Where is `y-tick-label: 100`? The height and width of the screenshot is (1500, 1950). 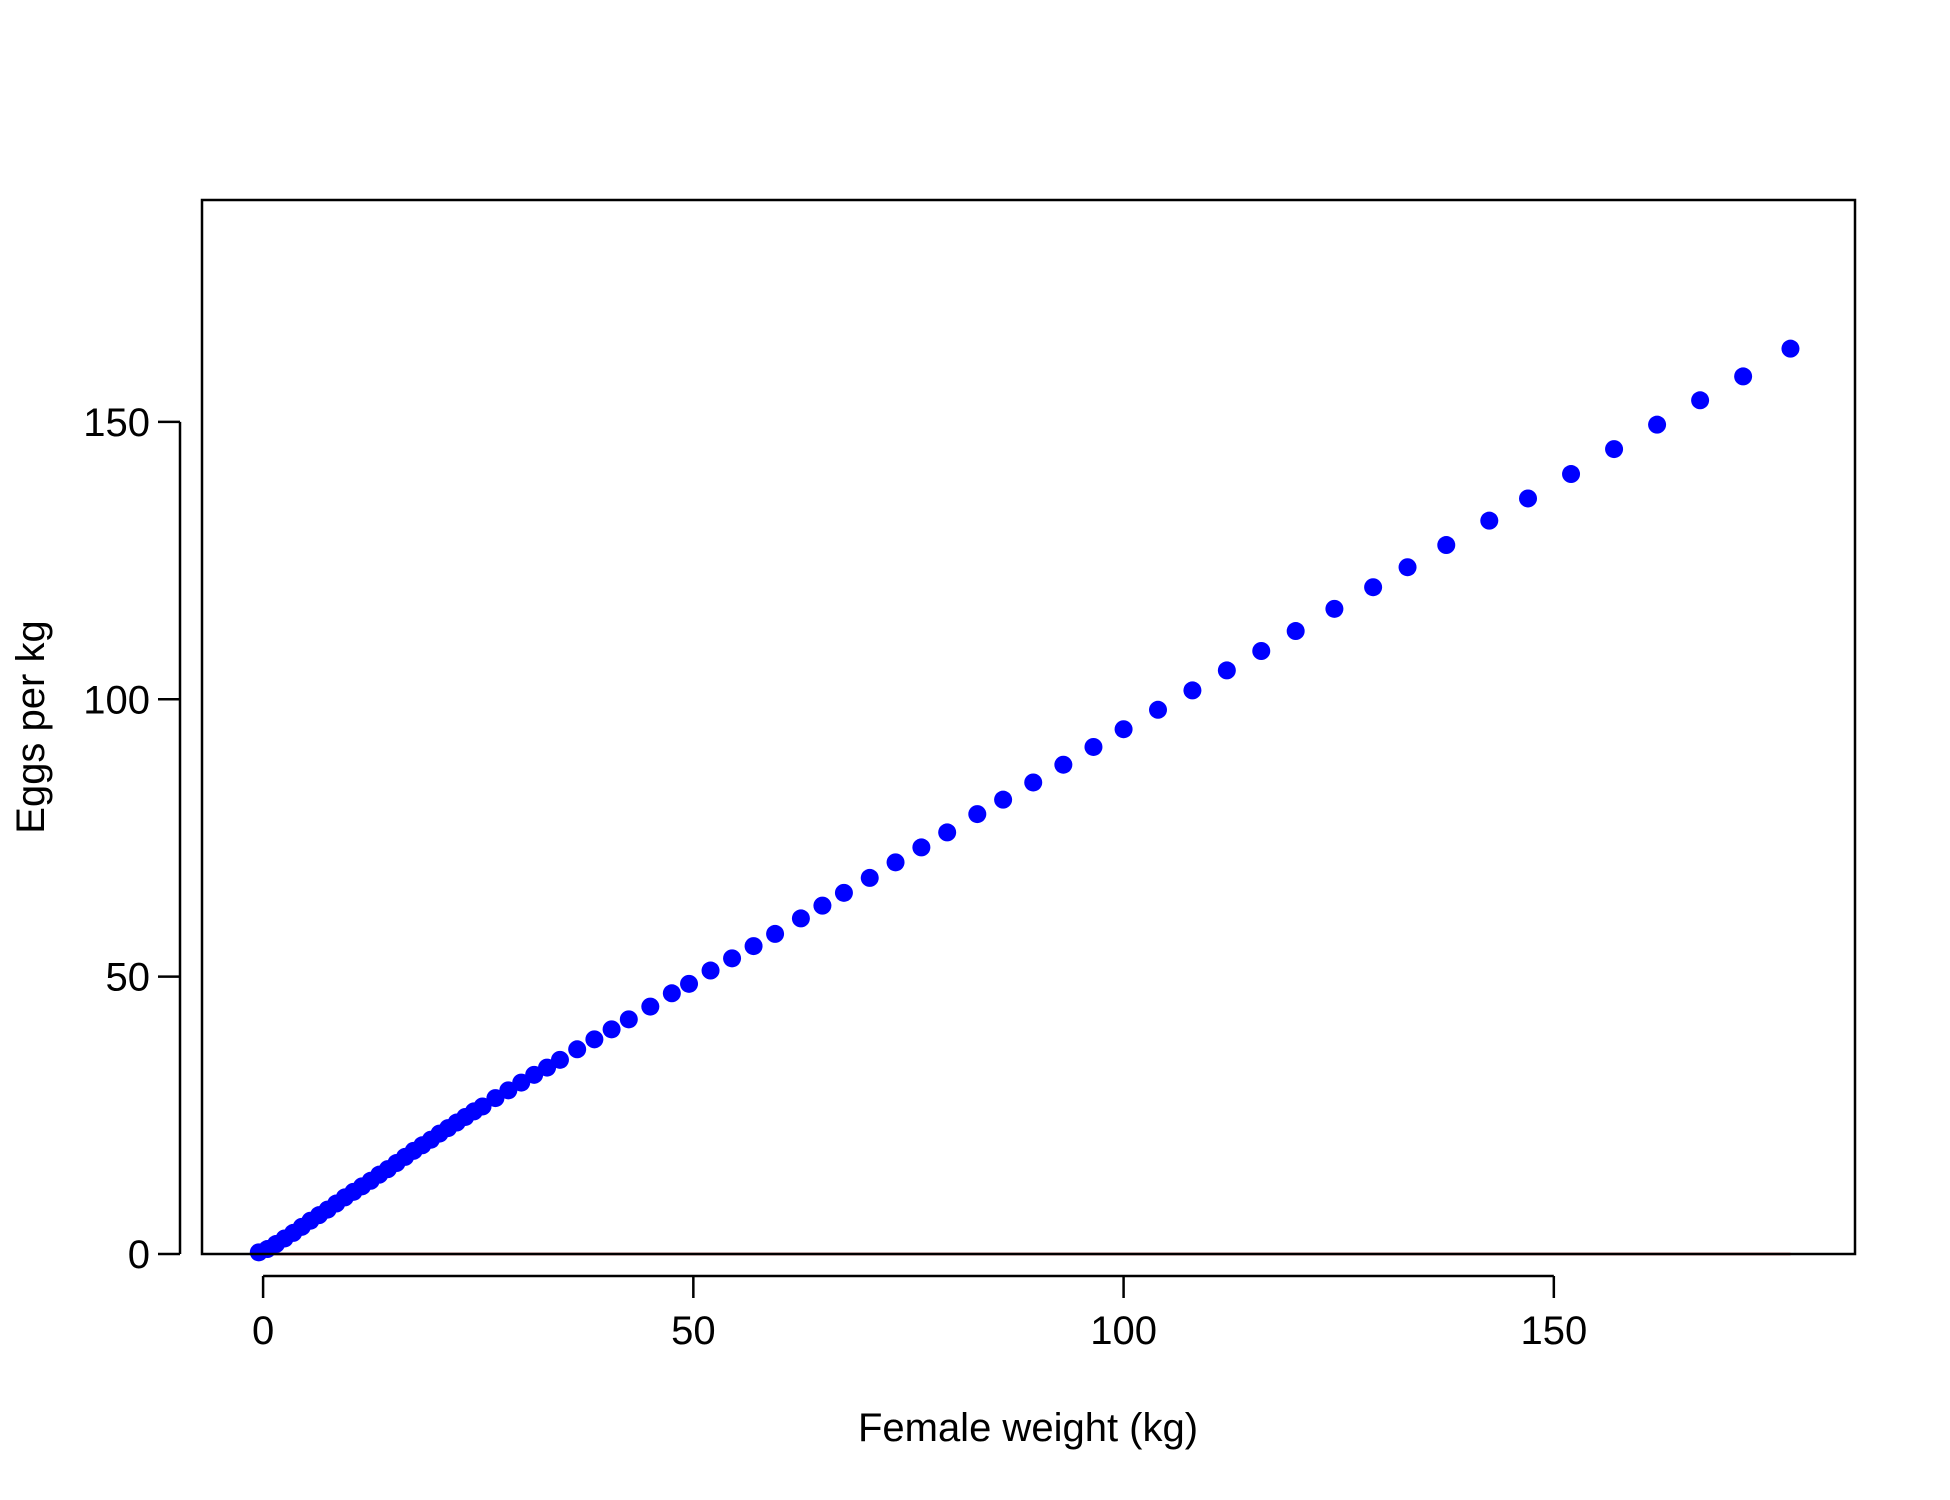
y-tick-label: 100 is located at coordinates (116, 700).